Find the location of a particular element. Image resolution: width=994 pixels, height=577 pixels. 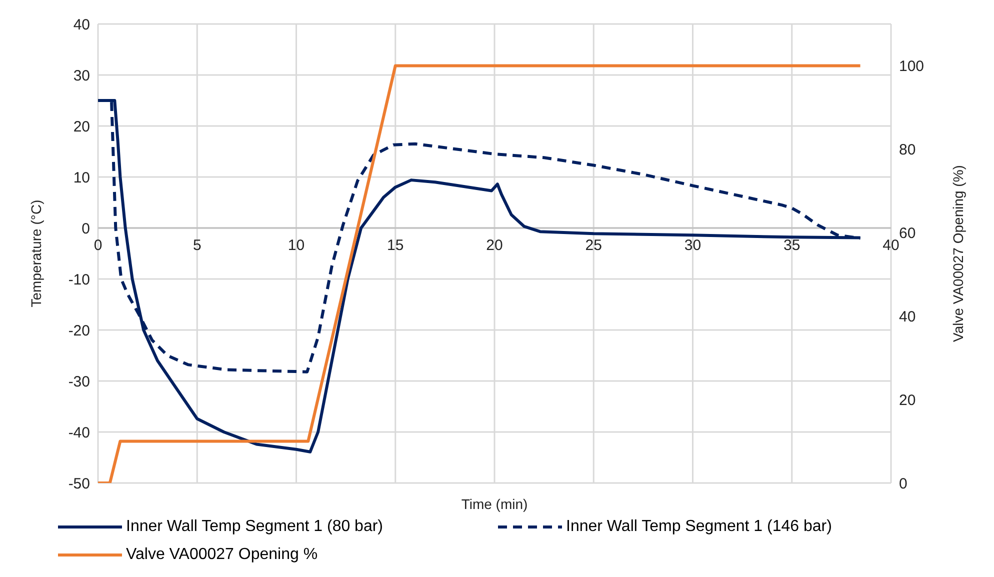

x-tick-label: 10 is located at coordinates (296, 245).